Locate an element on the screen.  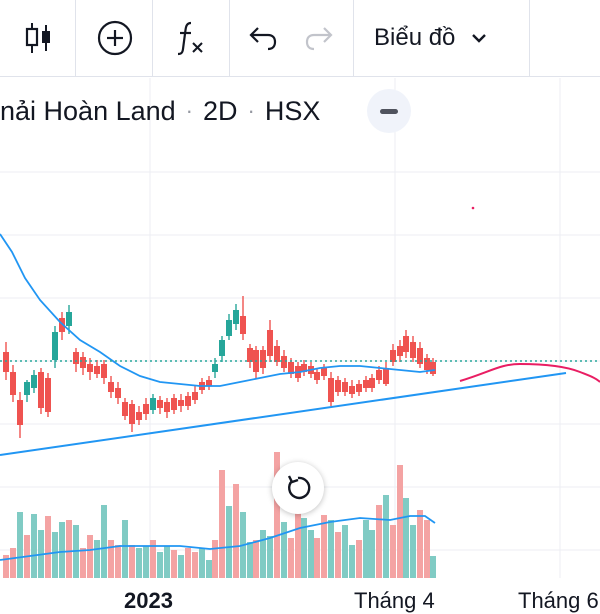
toolbar-divider is located at coordinates (353, 38).